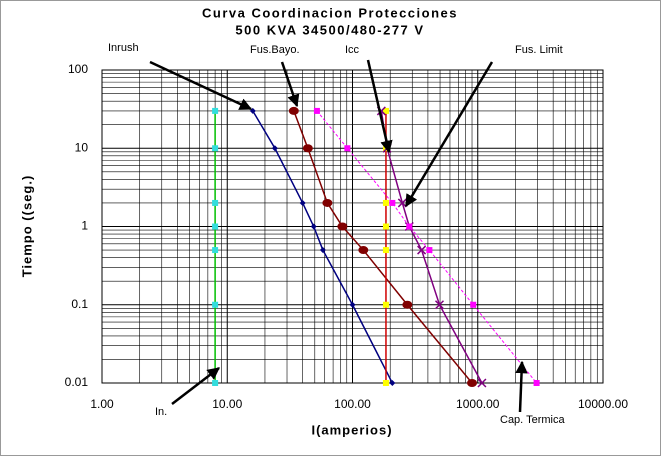  Describe the element at coordinates (352, 404) in the screenshot. I see `x-tick-label: 100.00` at that location.